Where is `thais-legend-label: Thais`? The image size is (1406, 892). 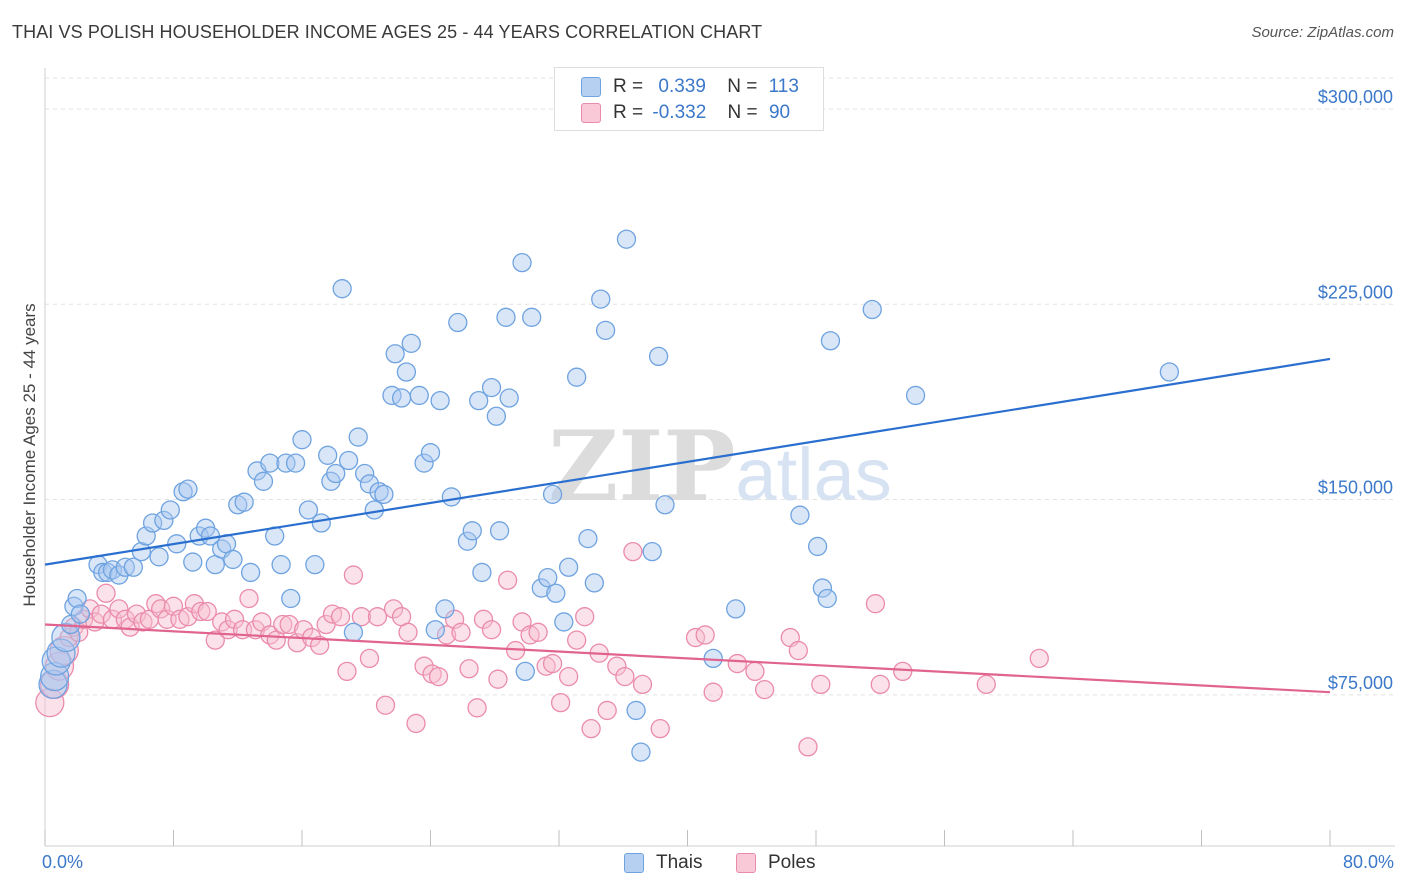
thais-legend-label: Thais is located at coordinates (679, 862).